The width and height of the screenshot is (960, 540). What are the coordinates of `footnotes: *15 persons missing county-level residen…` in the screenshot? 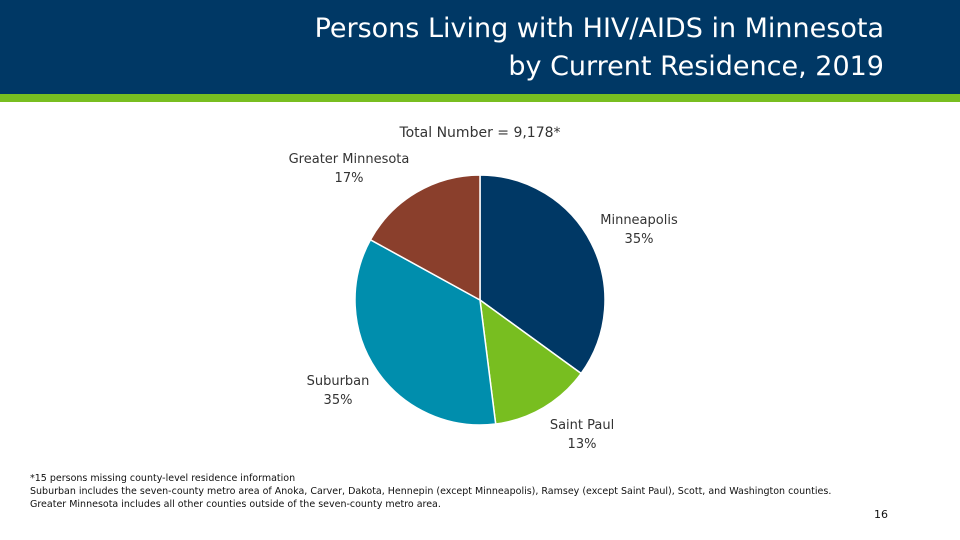 It's located at (430, 491).